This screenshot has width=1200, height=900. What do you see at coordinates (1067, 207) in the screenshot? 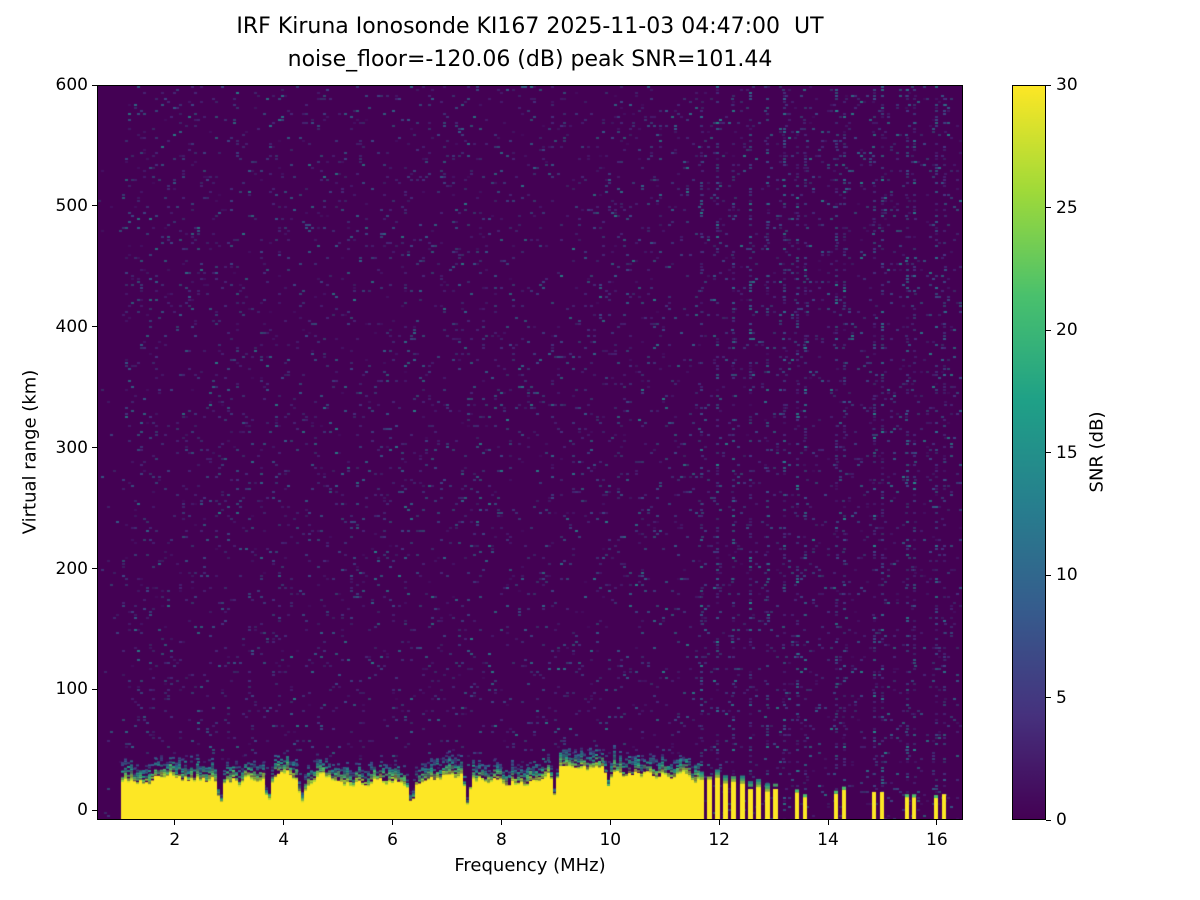
I see `colorbar-tick-label: 25` at bounding box center [1067, 207].